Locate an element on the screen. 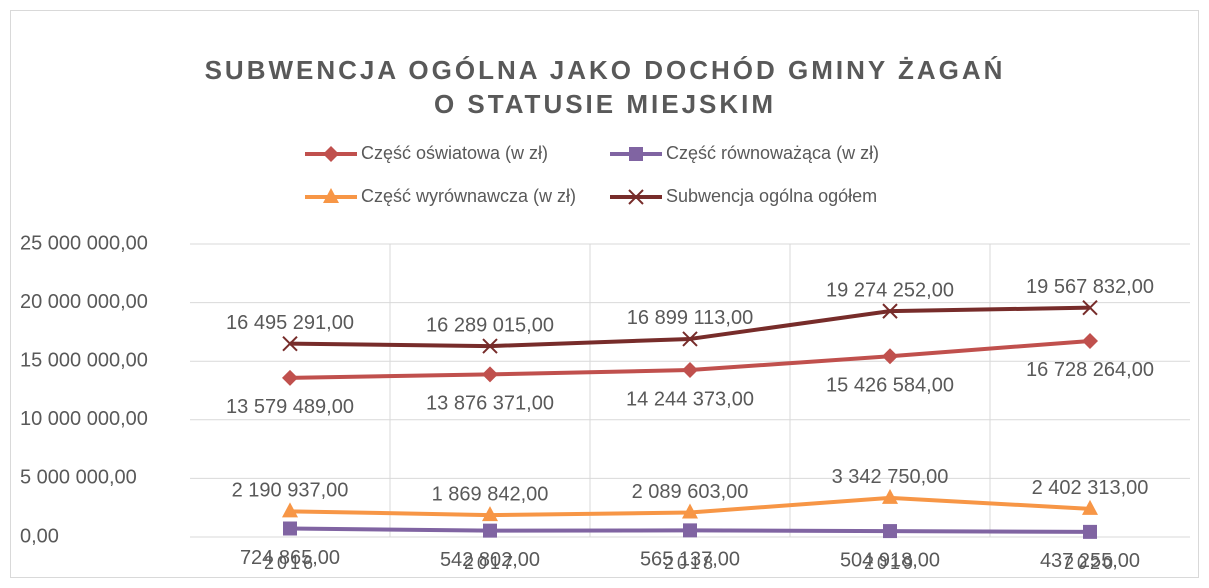  chart-title: SUBWENCJA OGÓLNA JAKO DOCHÓD GMINY ŻAGAŃ is located at coordinates (605, 70).